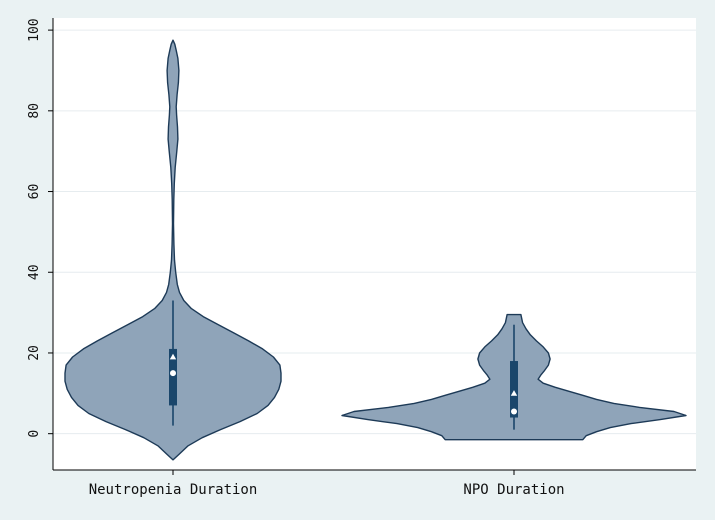 The height and width of the screenshot is (520, 715). Describe the element at coordinates (34, 192) in the screenshot. I see `y-tick-label: 60` at that location.